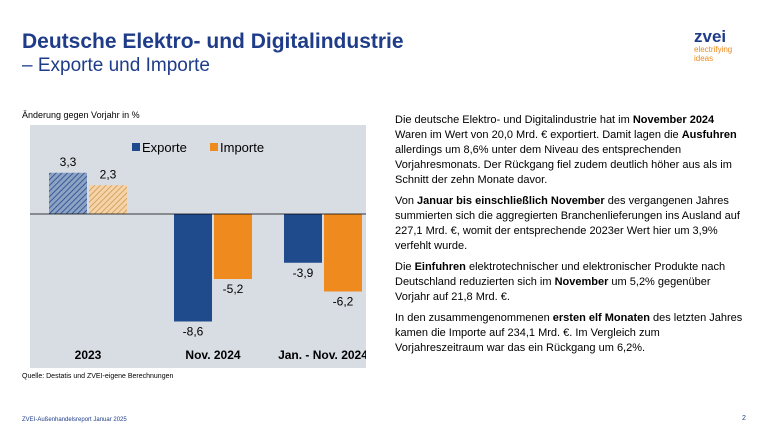 This screenshot has width=768, height=431. I want to click on bold-text: Ausfuhren, so click(709, 135).